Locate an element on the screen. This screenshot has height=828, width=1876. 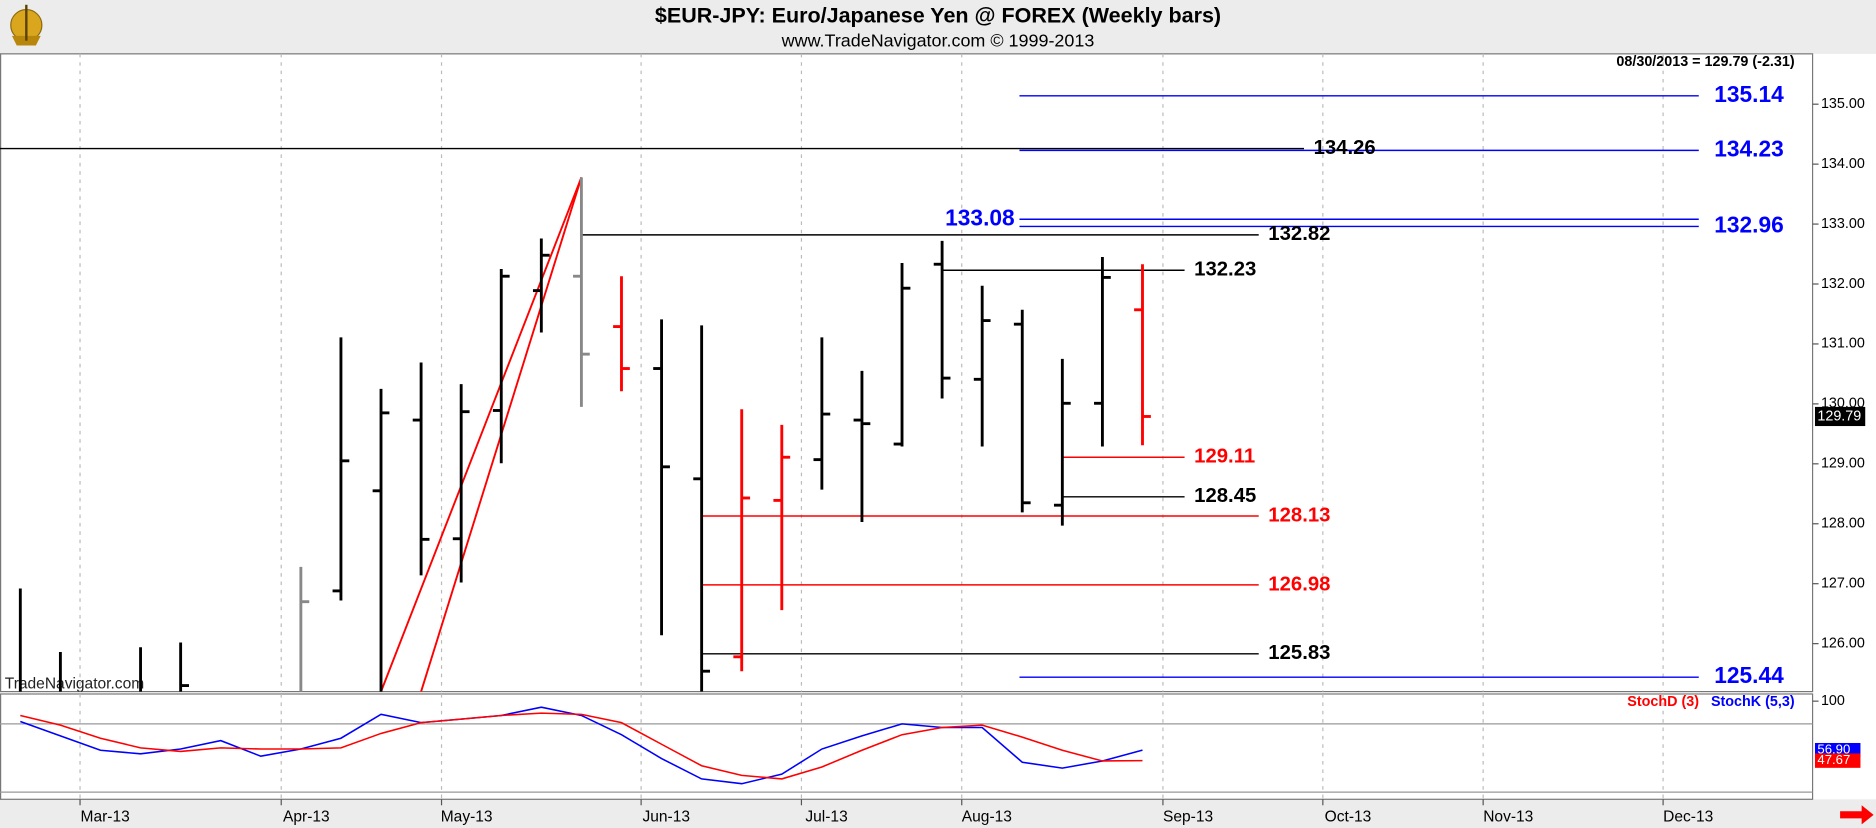
level-label: 128.45 is located at coordinates (1225, 496).